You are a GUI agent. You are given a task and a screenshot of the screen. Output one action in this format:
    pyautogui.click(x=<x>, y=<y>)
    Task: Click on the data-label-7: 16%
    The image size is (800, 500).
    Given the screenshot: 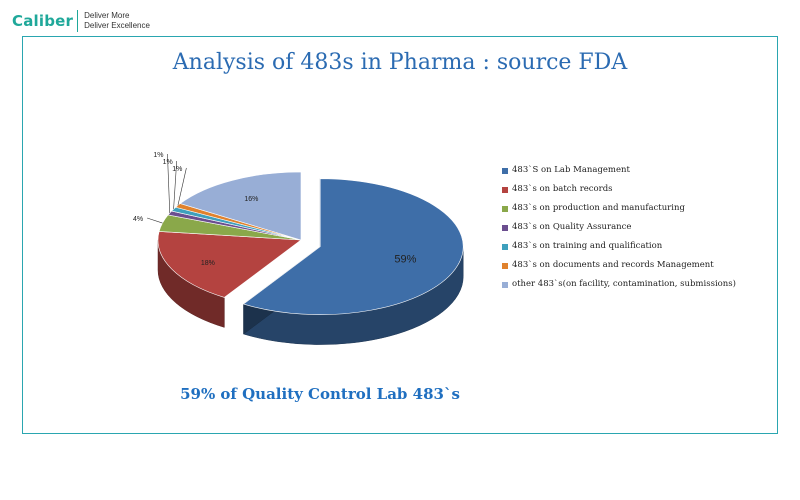 What is the action you would take?
    pyautogui.click(x=251, y=199)
    